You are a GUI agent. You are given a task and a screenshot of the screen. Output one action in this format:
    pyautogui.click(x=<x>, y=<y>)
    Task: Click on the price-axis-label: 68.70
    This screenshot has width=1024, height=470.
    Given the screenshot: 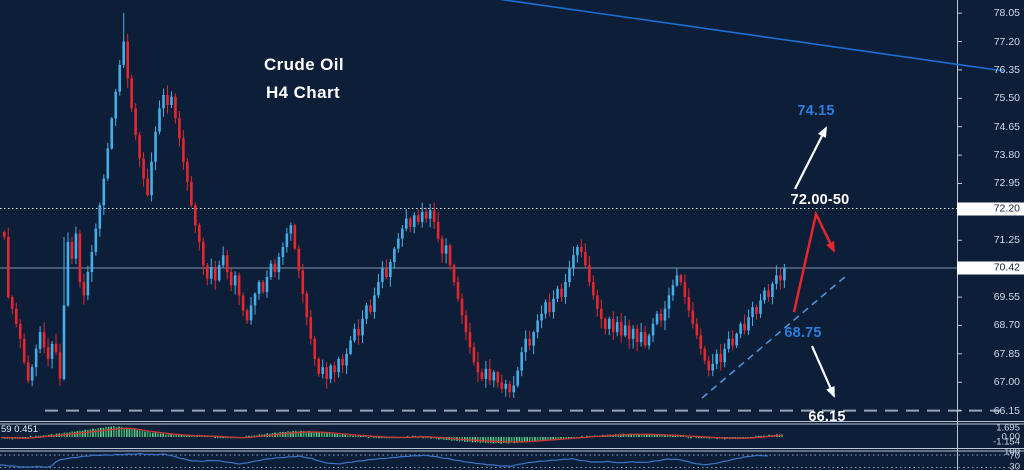 What is the action you would take?
    pyautogui.click(x=1006, y=325)
    